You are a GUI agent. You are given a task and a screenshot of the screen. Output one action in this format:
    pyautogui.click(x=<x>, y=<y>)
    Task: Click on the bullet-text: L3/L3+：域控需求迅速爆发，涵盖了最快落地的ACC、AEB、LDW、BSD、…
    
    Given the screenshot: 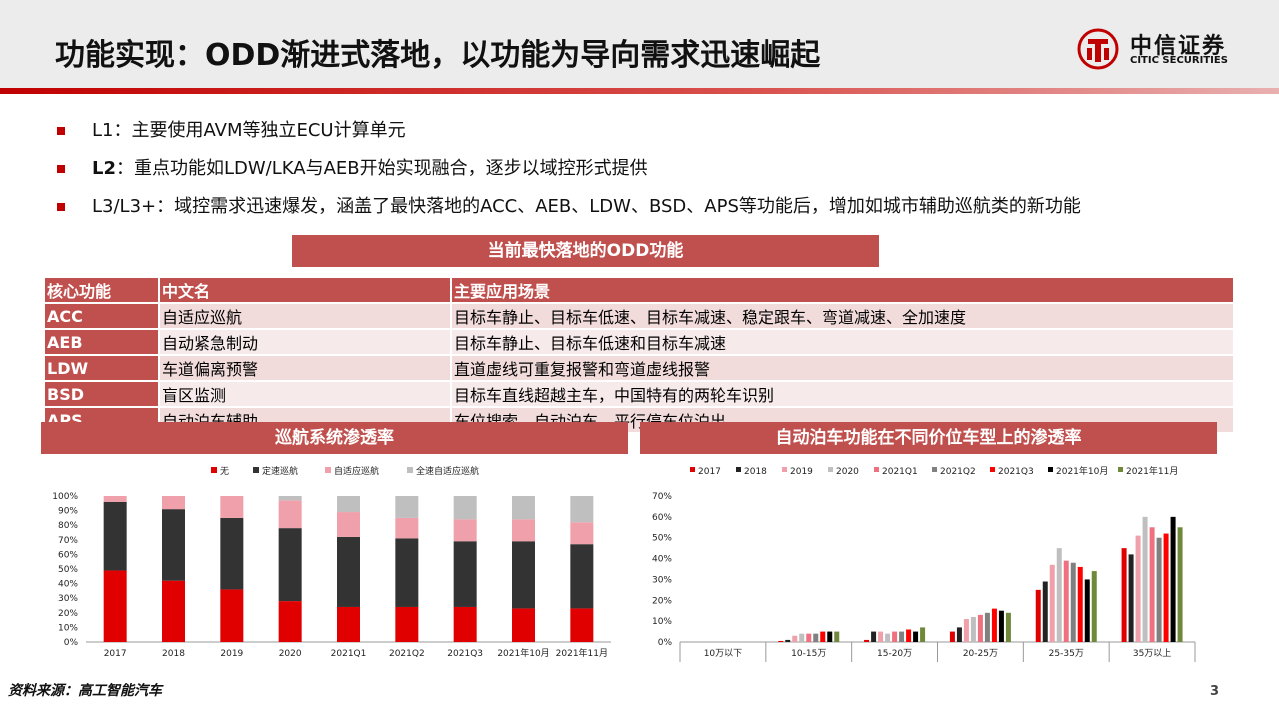 What is the action you would take?
    pyautogui.click(x=586, y=206)
    